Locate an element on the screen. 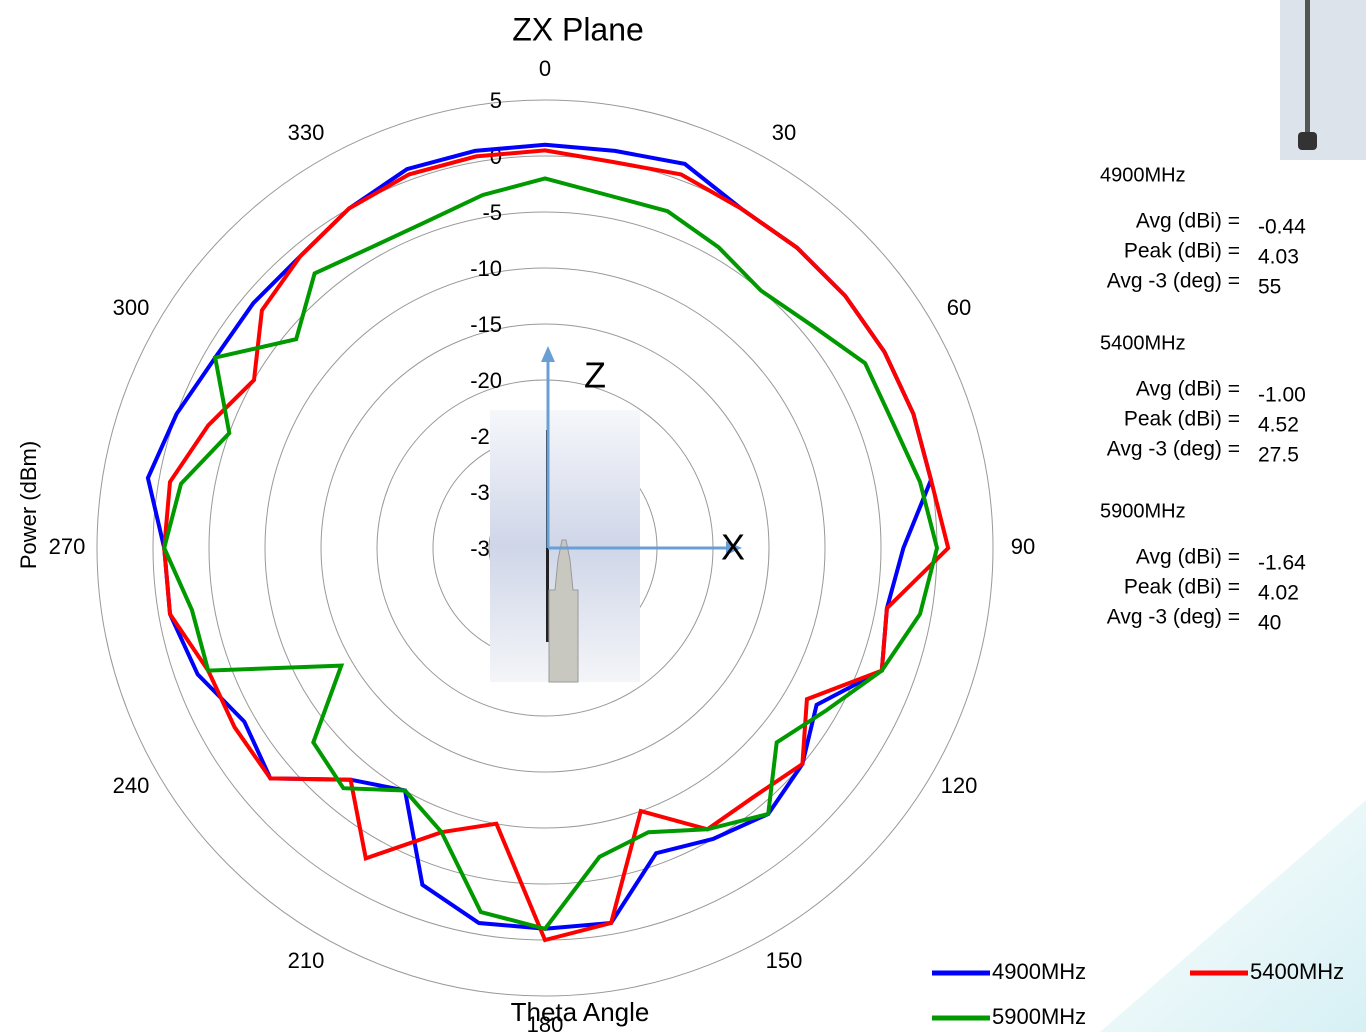 The image size is (1366, 1032). x-label: X is located at coordinates (733, 547).